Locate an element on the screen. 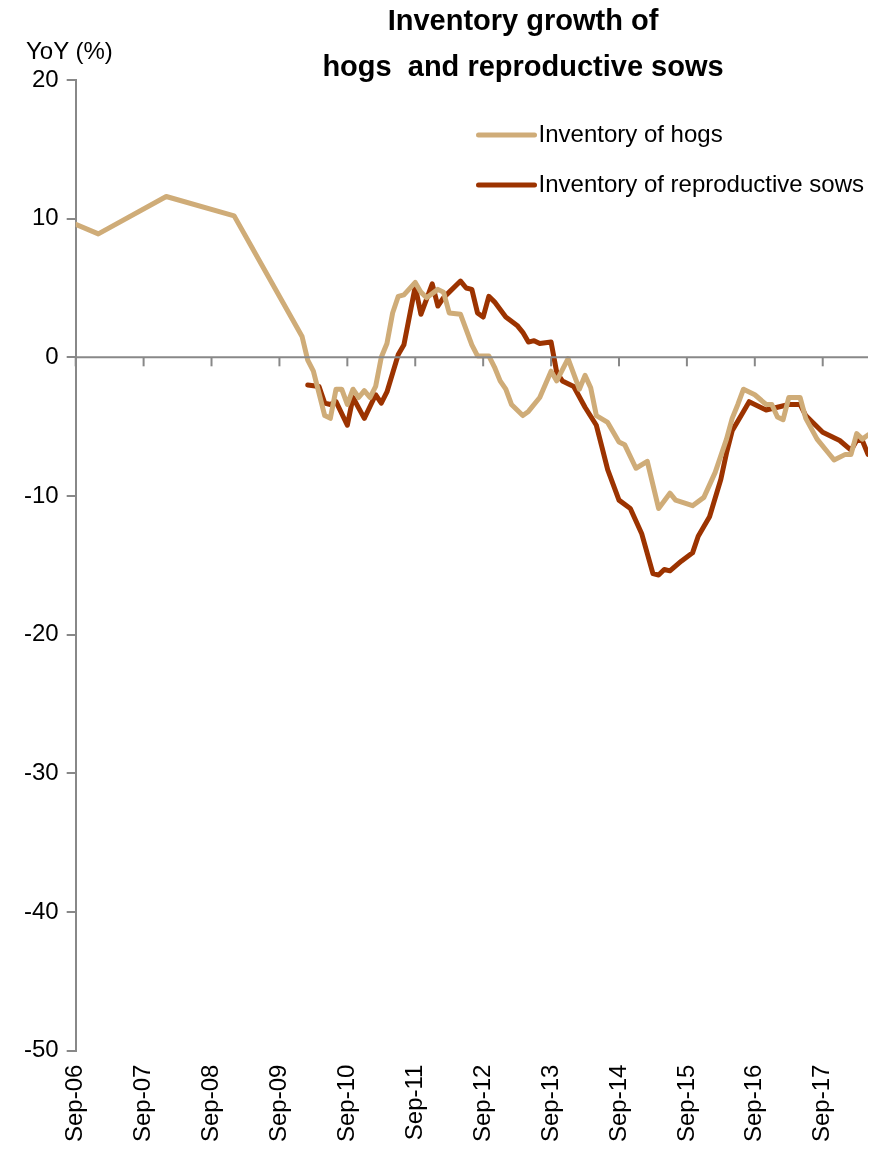  x-tick-label: Sep-07 is located at coordinates (142, 1103).